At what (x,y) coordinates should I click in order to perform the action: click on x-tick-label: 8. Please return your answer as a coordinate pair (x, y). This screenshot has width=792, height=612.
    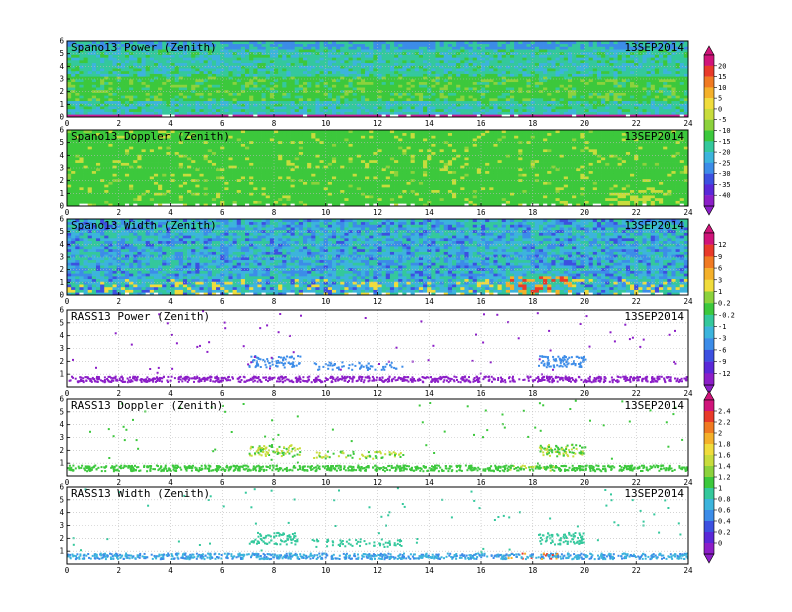
    Looking at the image, I should click on (274, 123).